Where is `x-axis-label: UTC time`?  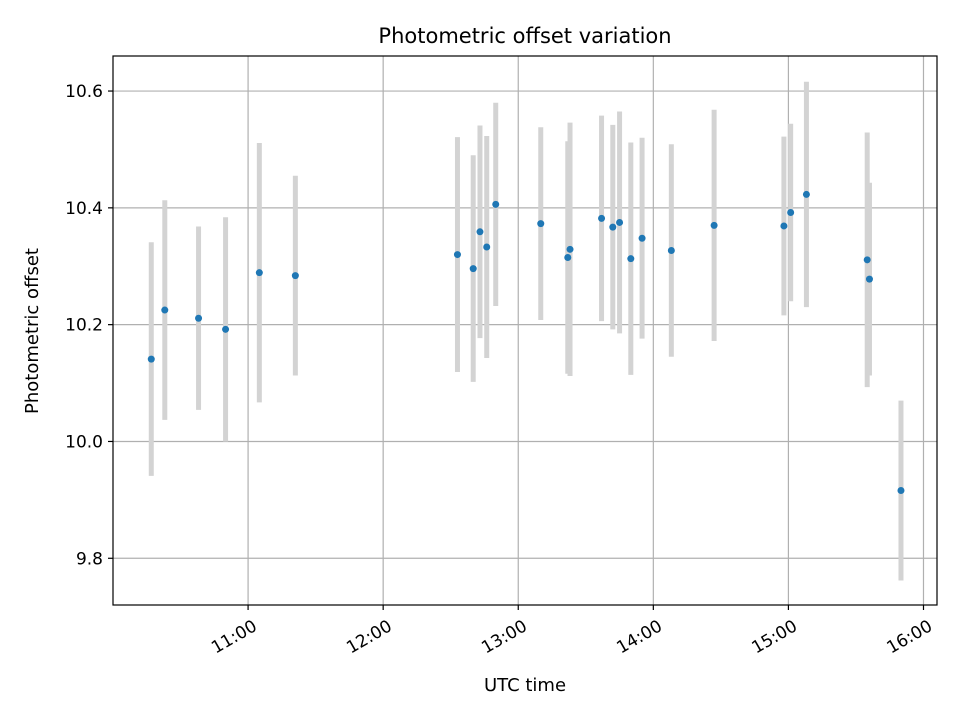
x-axis-label: UTC time is located at coordinates (525, 685).